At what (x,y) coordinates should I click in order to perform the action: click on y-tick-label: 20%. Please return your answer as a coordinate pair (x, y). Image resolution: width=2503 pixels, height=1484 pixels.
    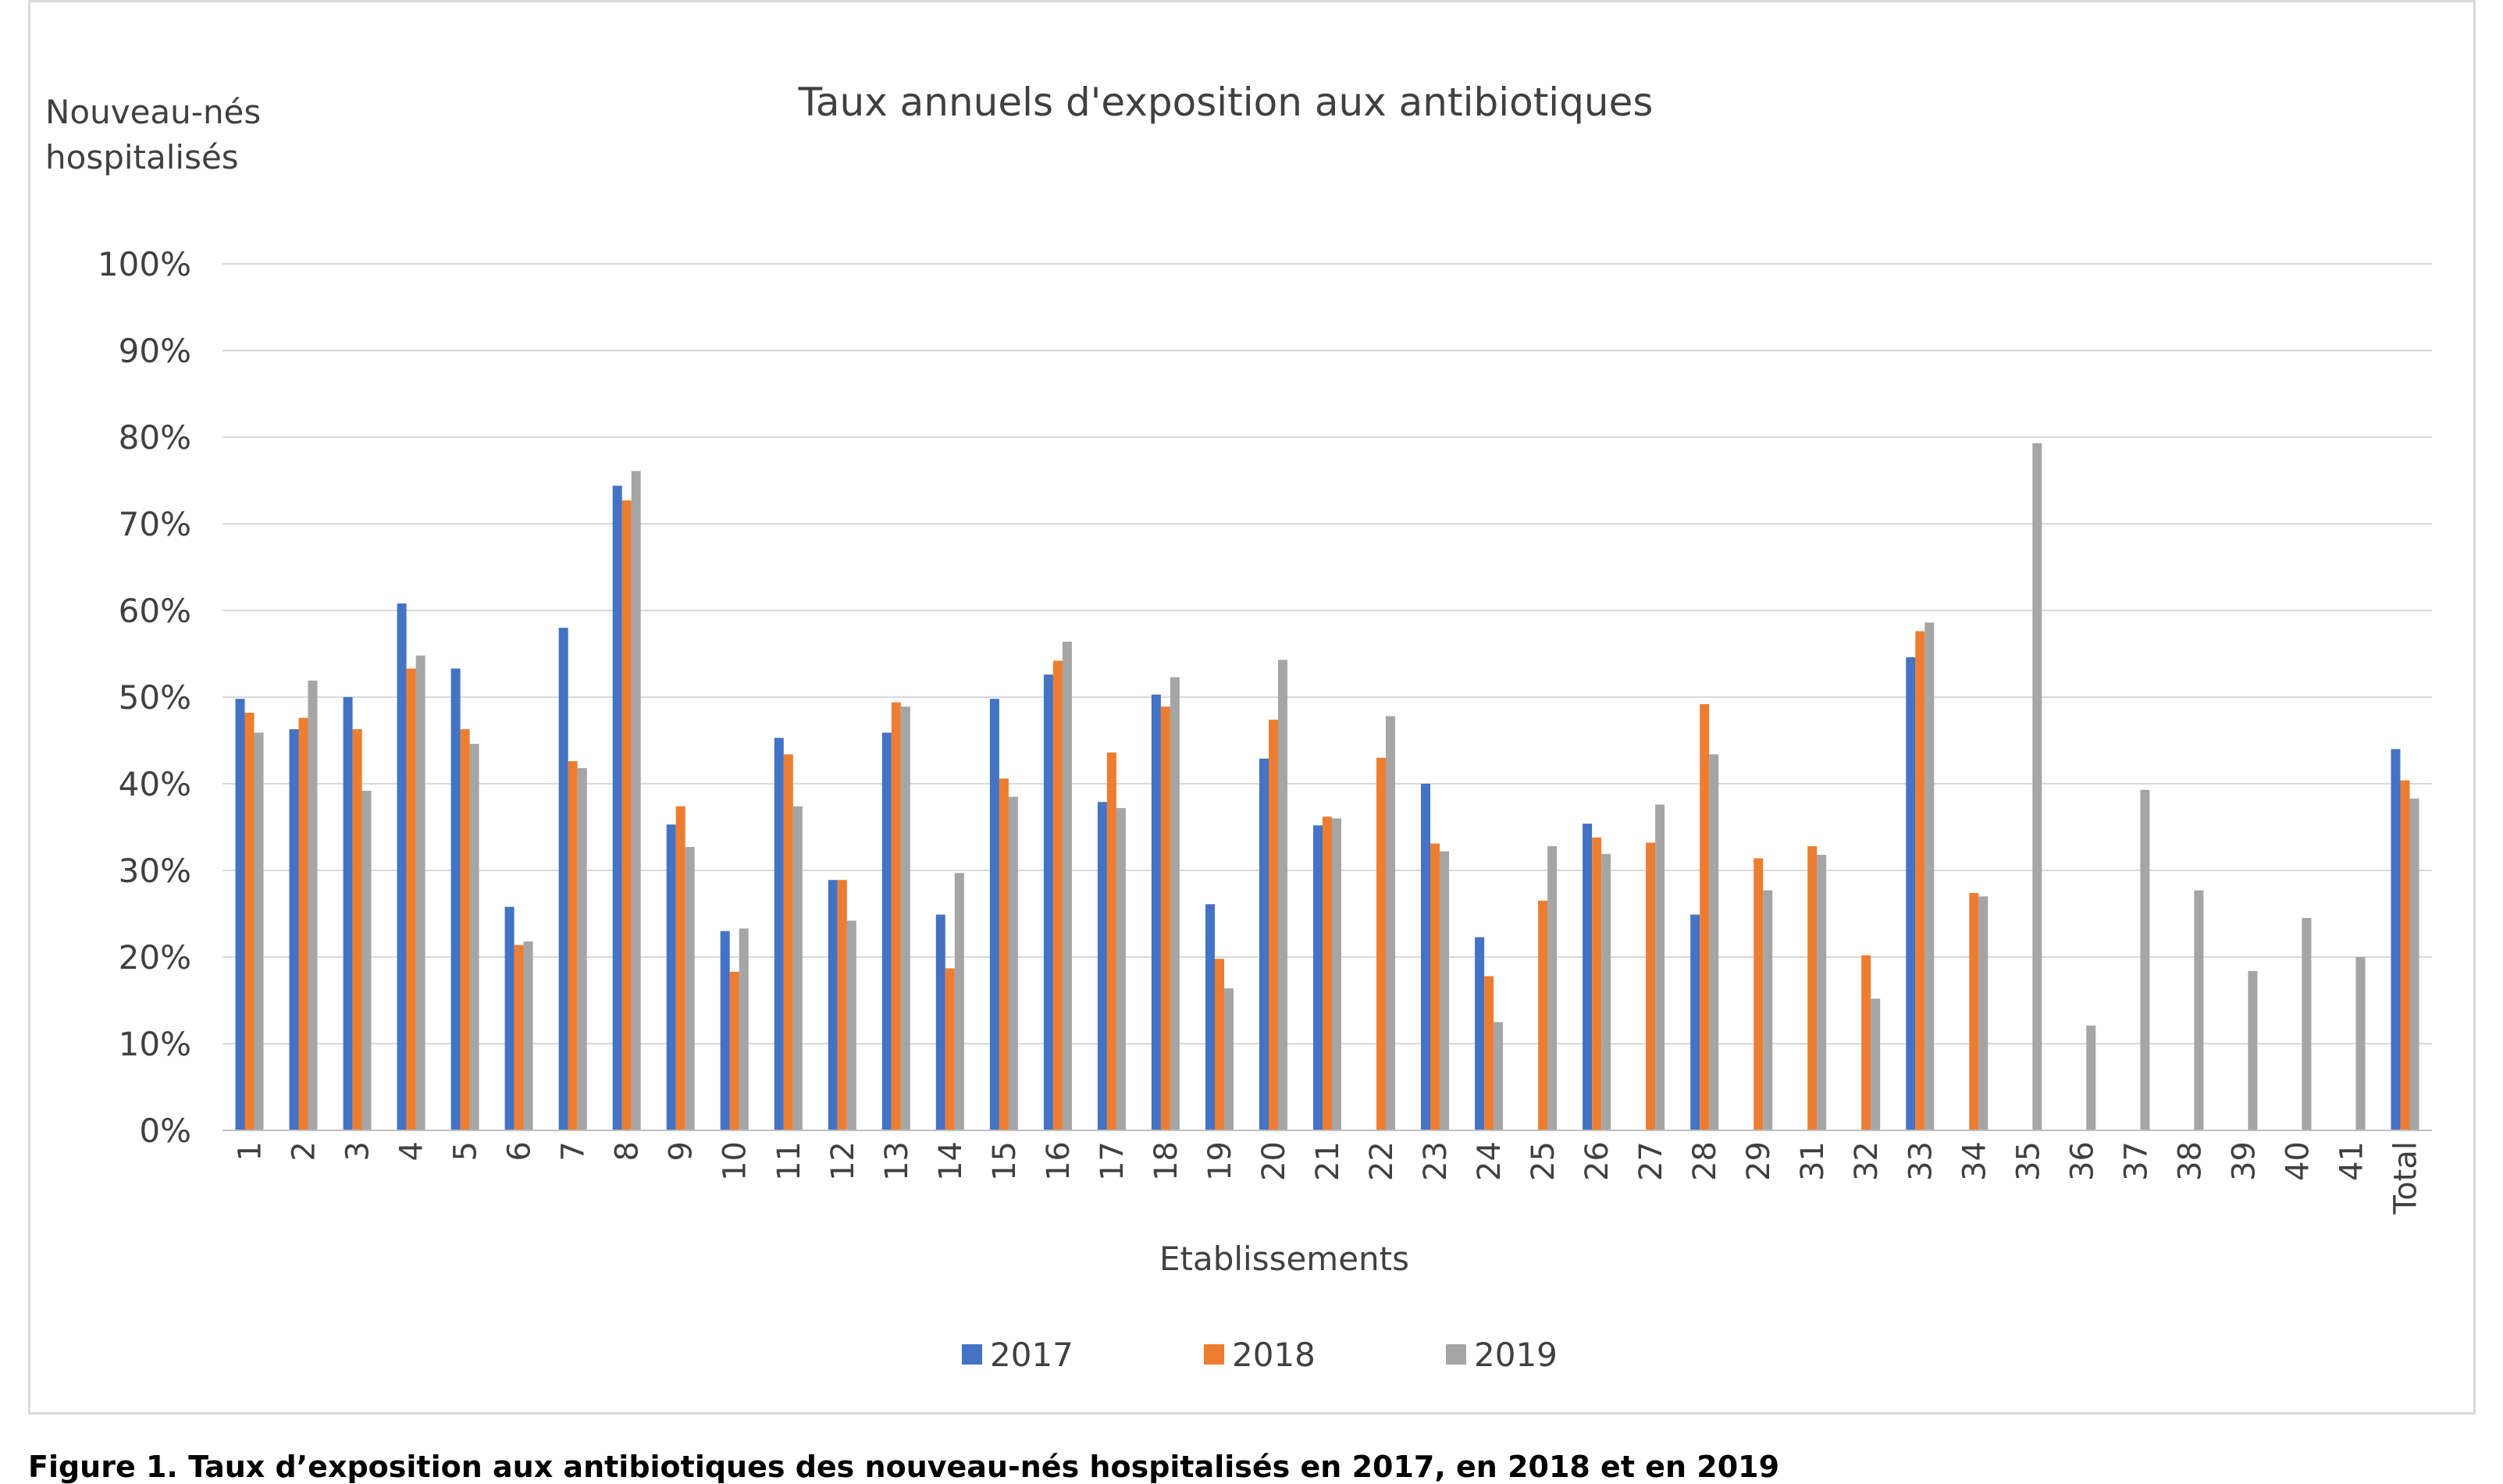
    Looking at the image, I should click on (155, 957).